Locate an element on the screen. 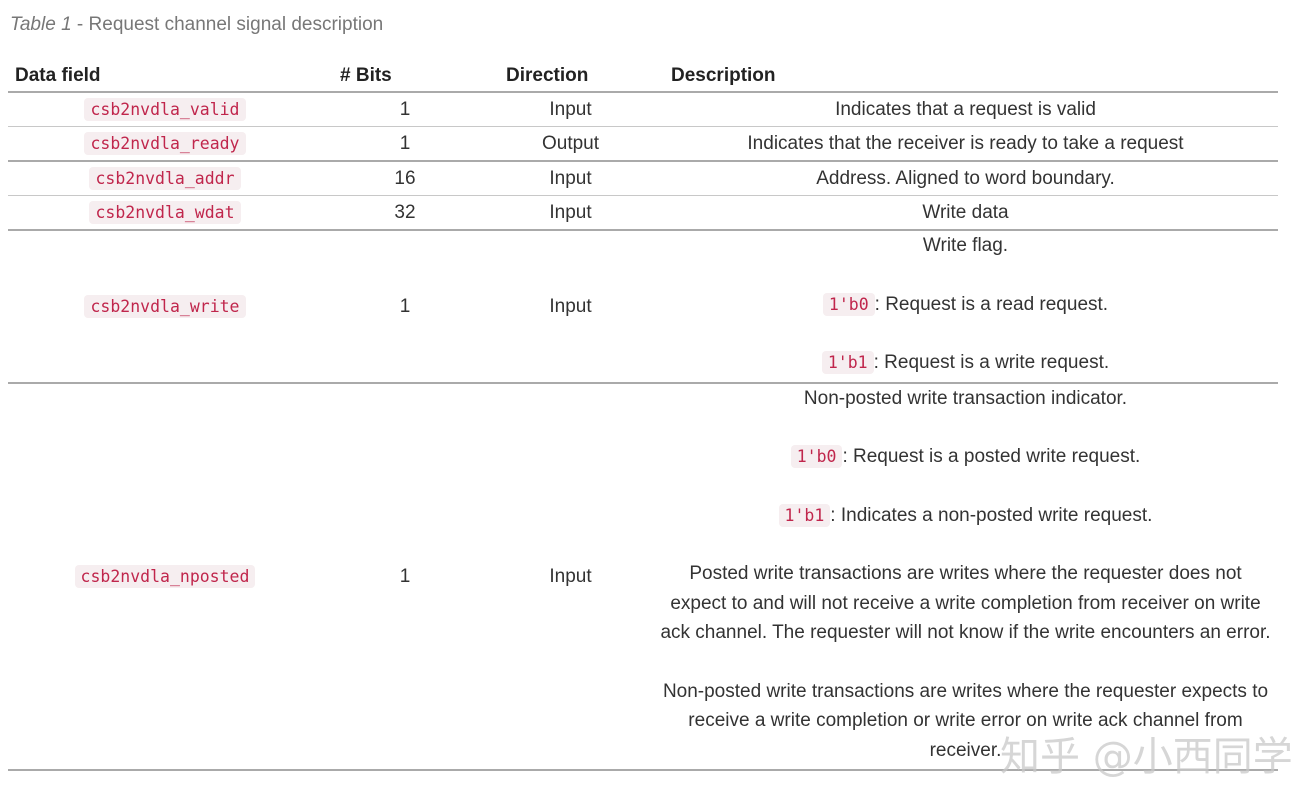 This screenshot has width=1305, height=805. header-direction: Direction is located at coordinates (570, 74).